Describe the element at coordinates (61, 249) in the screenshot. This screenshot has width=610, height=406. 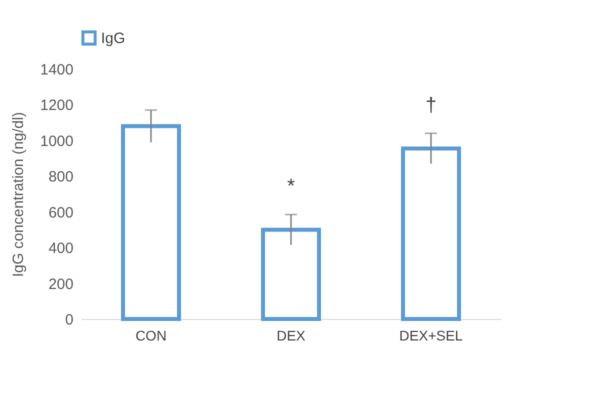
I see `y-tick-label: 400` at that location.